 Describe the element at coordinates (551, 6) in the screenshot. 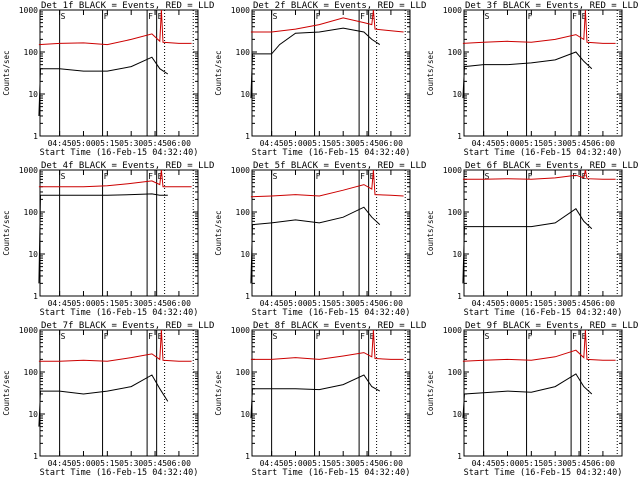

I see `panel-title: Det 3f BLACK = Events, RED = LLD` at that location.